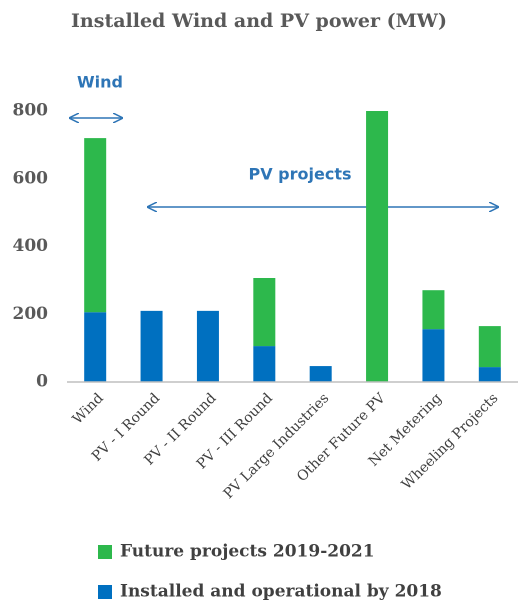  I want to click on legend-label: Installed and operational by 2018, so click(281, 592).